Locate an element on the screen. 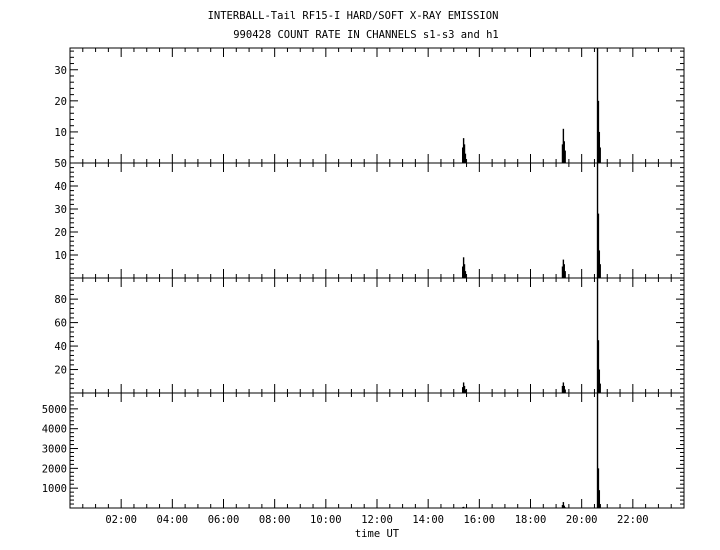 The height and width of the screenshot is (550, 720). x-tick-label: 22:00 is located at coordinates (633, 520).